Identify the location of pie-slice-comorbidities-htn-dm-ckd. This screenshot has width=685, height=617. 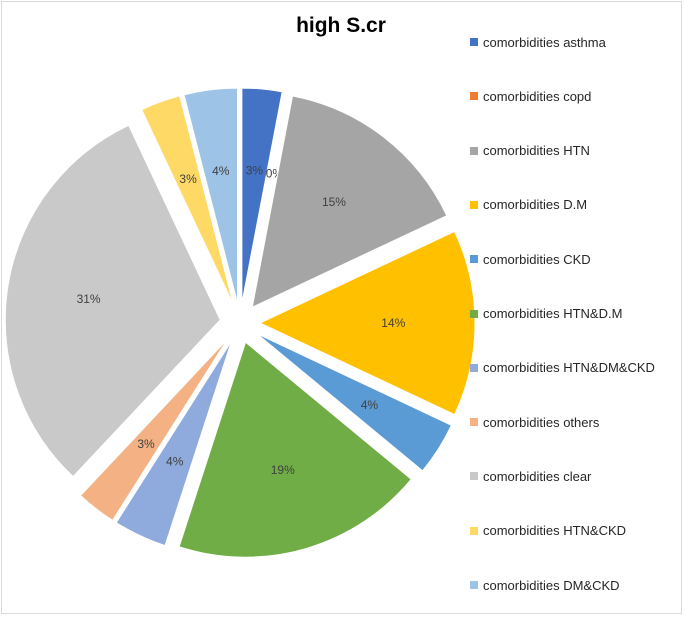
(173, 443).